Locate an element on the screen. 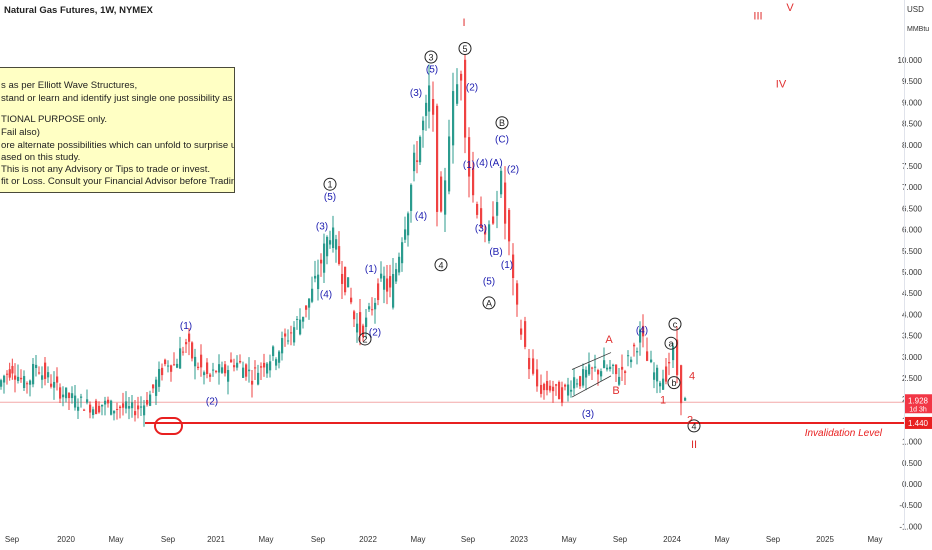  wave-label: (5) is located at coordinates (432, 70).